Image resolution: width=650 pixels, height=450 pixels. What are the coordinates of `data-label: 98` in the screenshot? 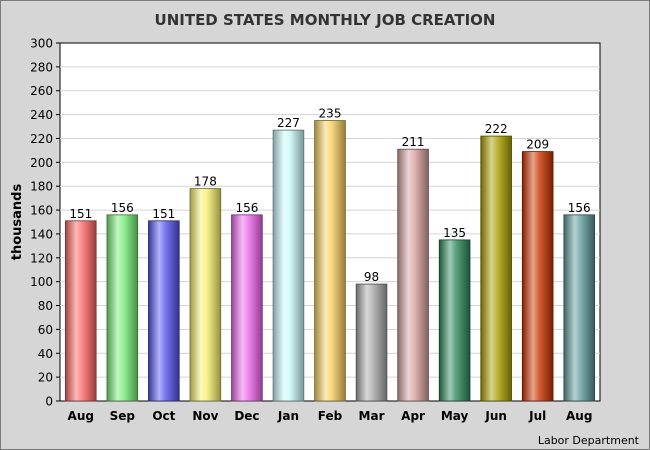 It's located at (371, 277).